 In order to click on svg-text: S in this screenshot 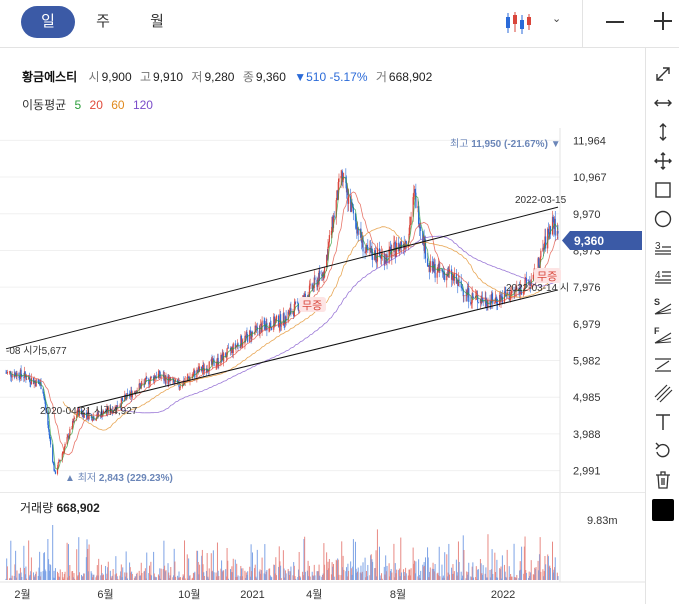, I will do `click(657, 302)`.